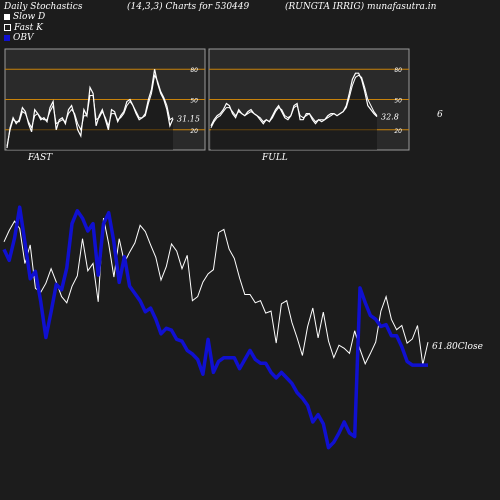 The height and width of the screenshot is (500, 500). What do you see at coordinates (194, 70) in the screenshot?
I see `fast-tick-label-80: 80` at bounding box center [194, 70].